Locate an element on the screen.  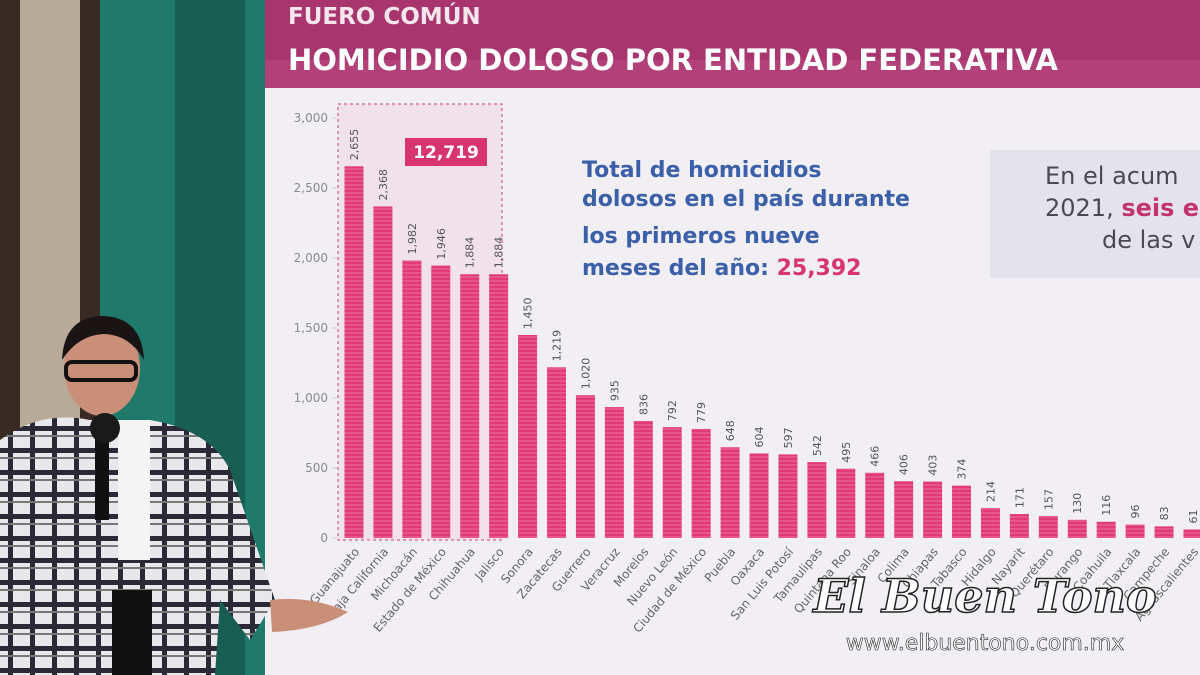
value-label: 495 is located at coordinates (846, 452).